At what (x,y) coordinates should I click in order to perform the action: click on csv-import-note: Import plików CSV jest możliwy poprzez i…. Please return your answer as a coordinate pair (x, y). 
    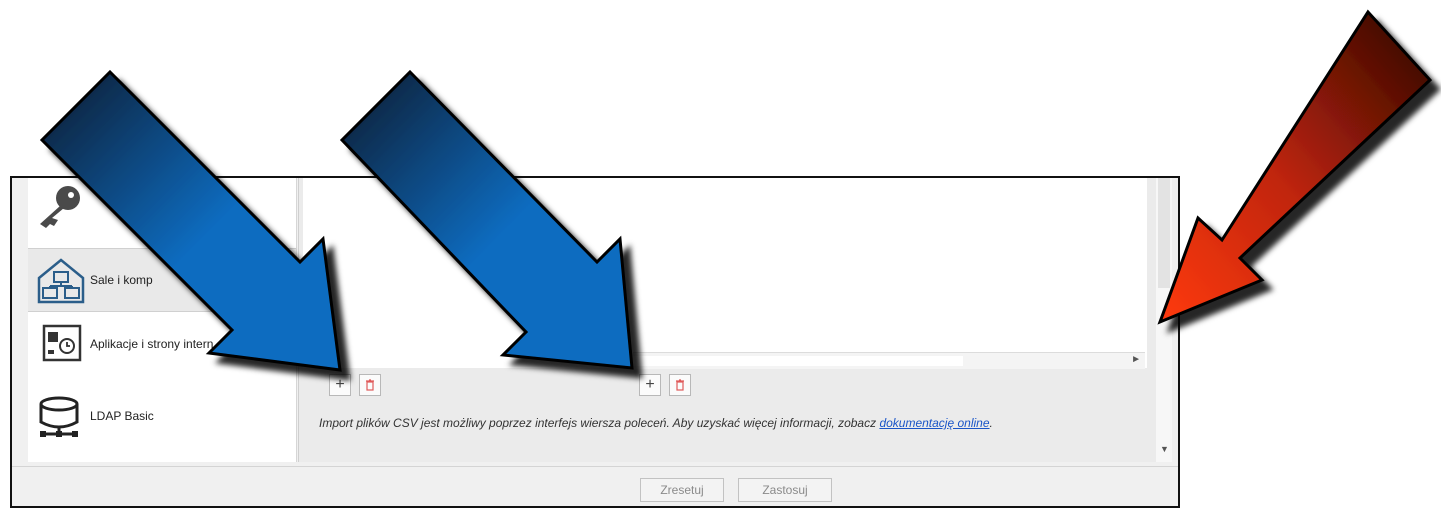
    Looking at the image, I should click on (656, 423).